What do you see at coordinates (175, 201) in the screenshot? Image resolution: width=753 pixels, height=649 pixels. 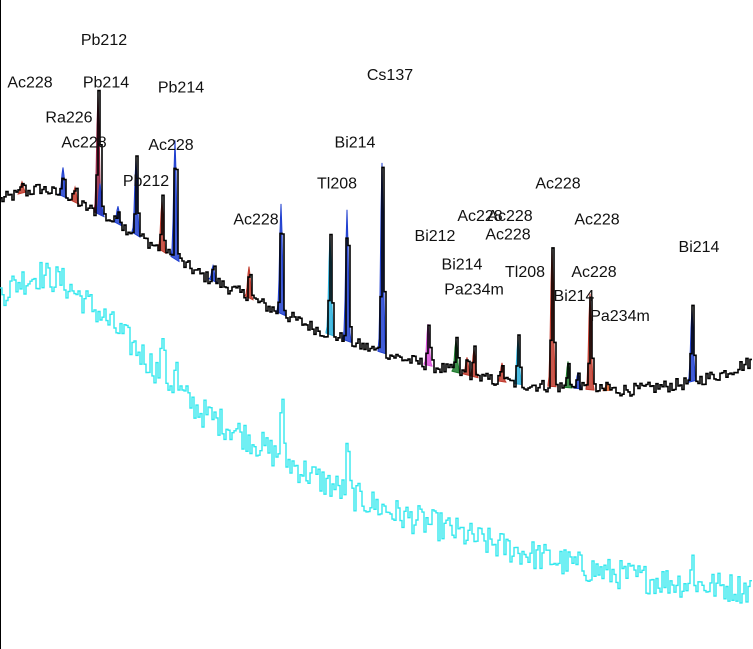 I see `peak-pb214-fill` at bounding box center [175, 201].